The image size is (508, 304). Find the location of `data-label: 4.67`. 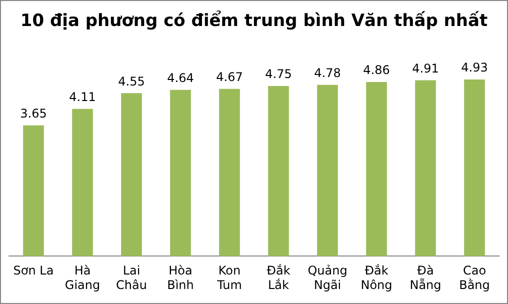

data-label: 4.67 is located at coordinates (229, 77).